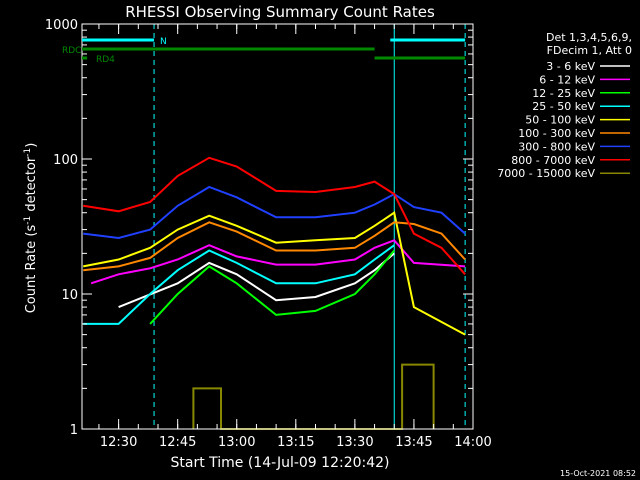  What do you see at coordinates (65, 160) in the screenshot?
I see `y-tick-label: 100` at bounding box center [65, 160].